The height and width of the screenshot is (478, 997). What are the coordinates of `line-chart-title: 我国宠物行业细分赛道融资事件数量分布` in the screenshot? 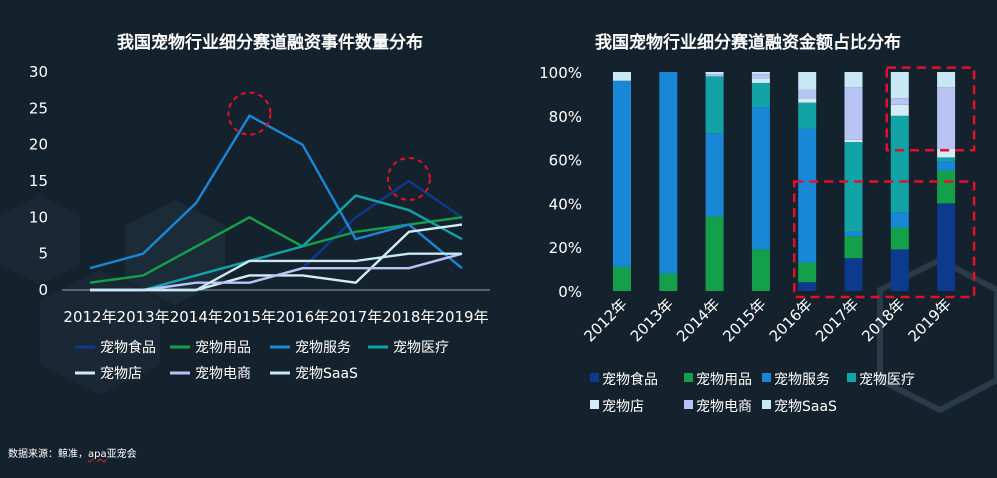 It's located at (270, 43).